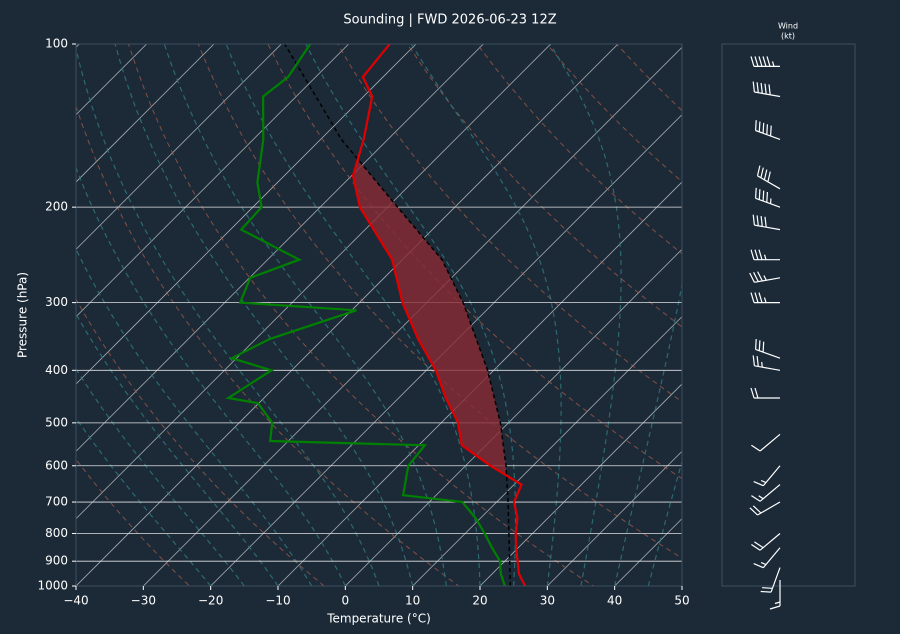 This screenshot has height=634, width=900. Describe the element at coordinates (56, 502) in the screenshot. I see `y-tick-label: 700` at that location.